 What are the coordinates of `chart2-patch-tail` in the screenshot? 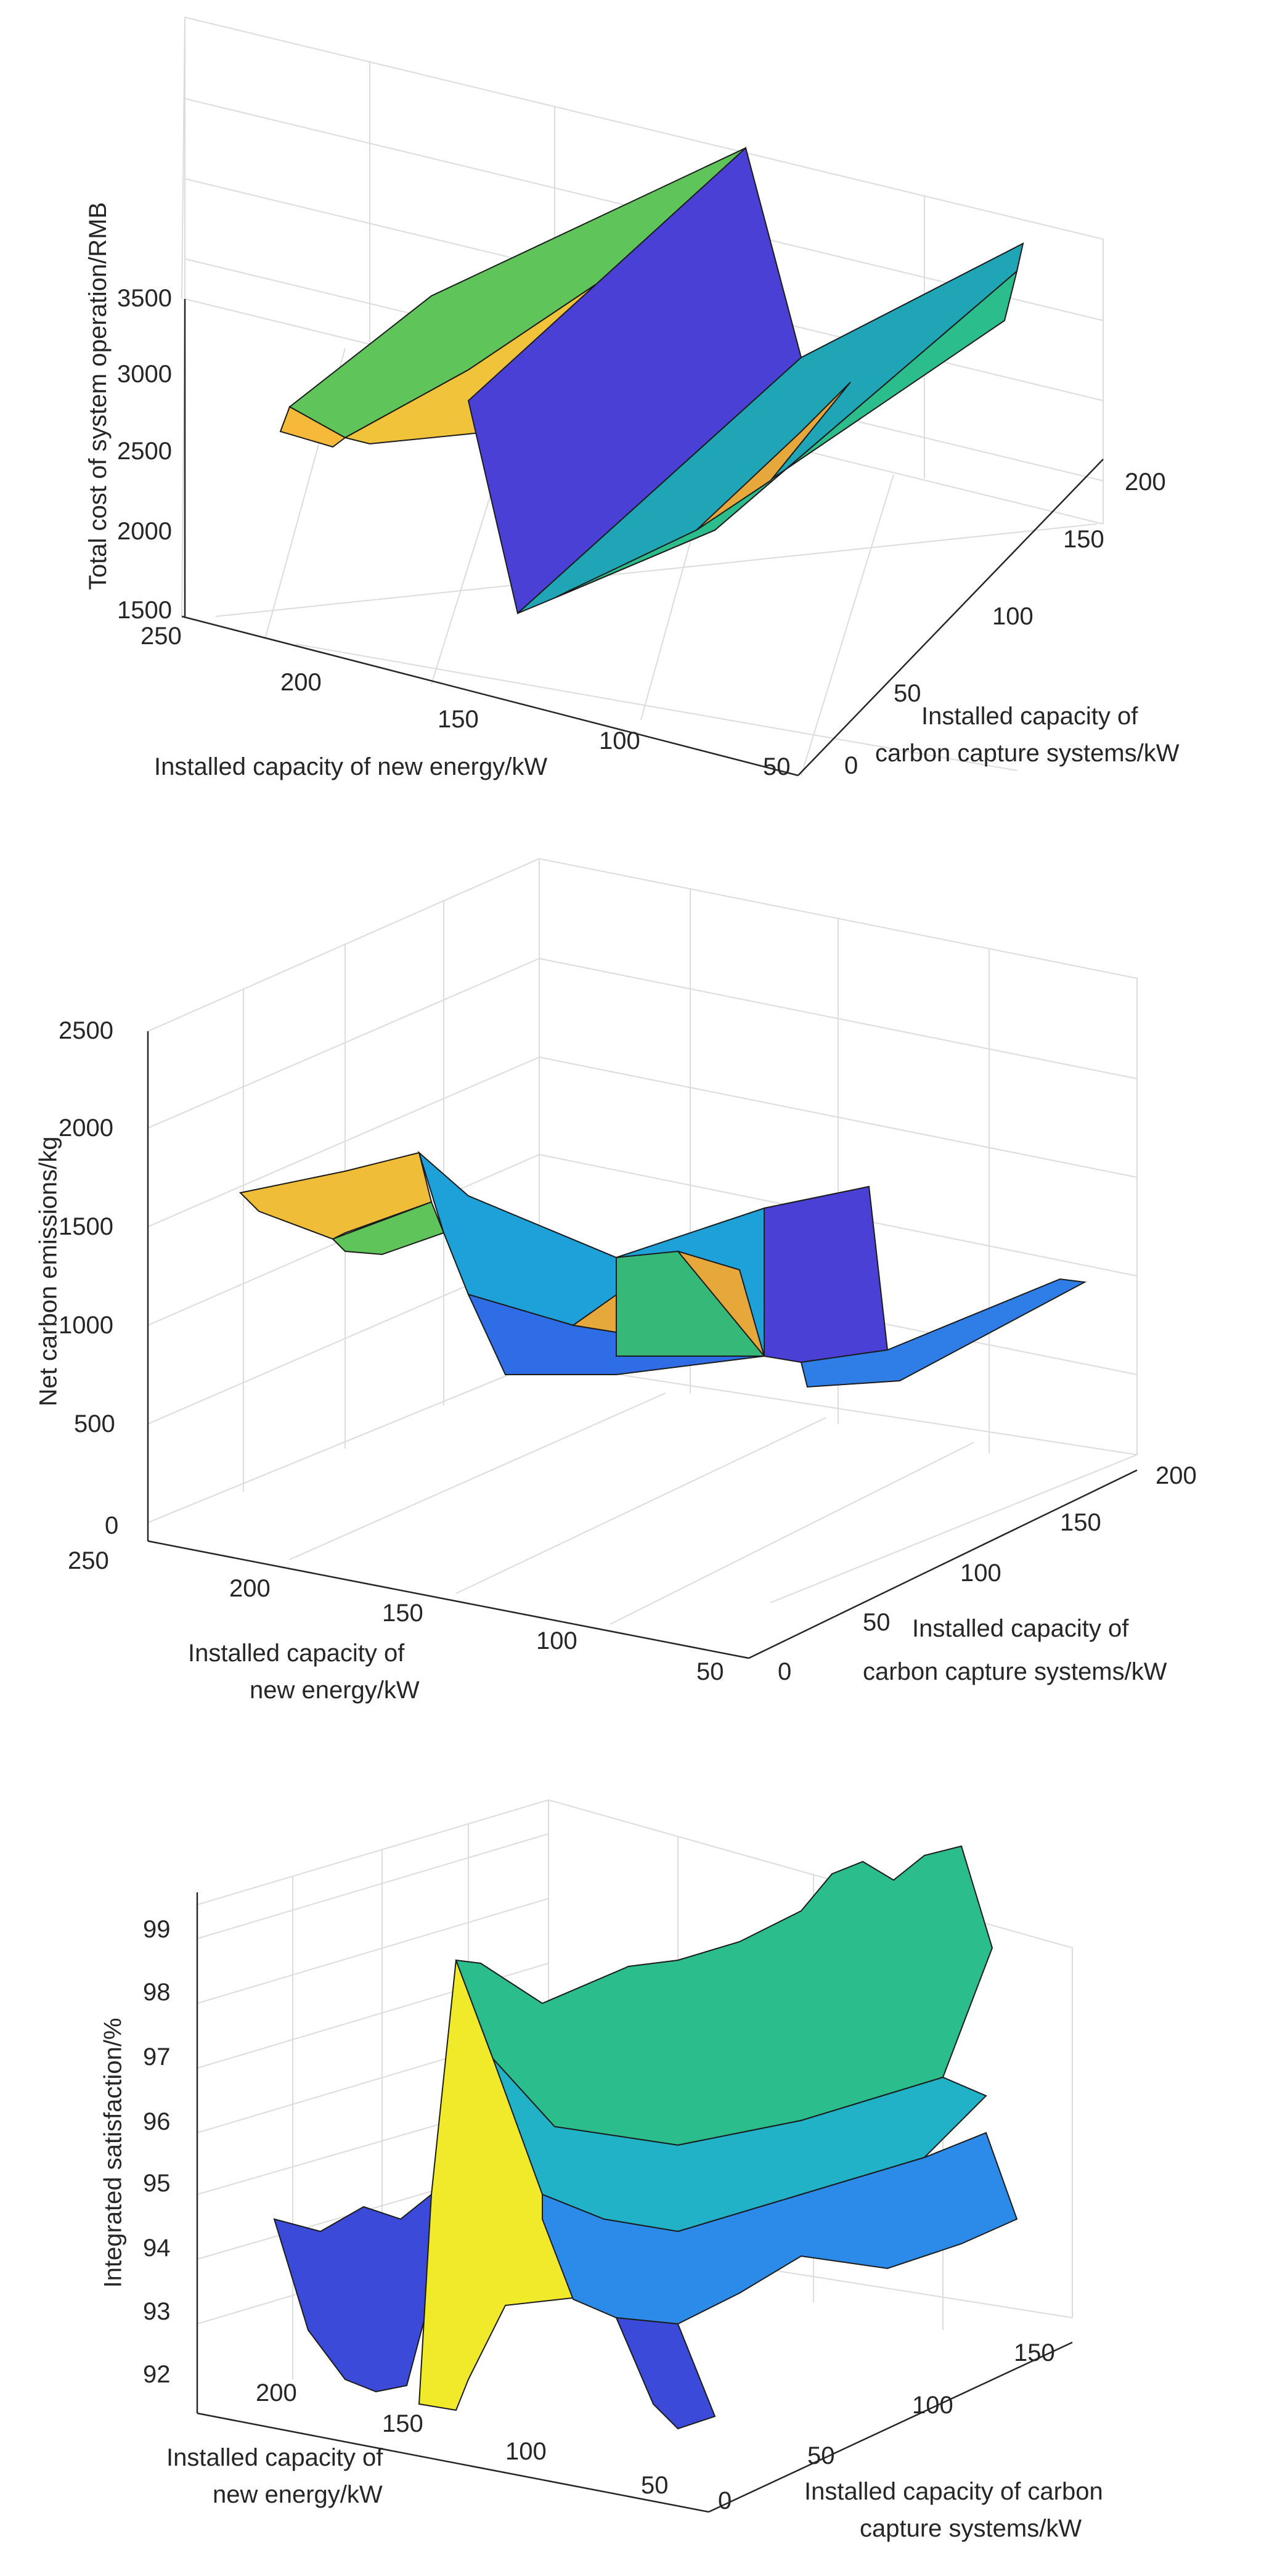 It's located at (944, 1333).